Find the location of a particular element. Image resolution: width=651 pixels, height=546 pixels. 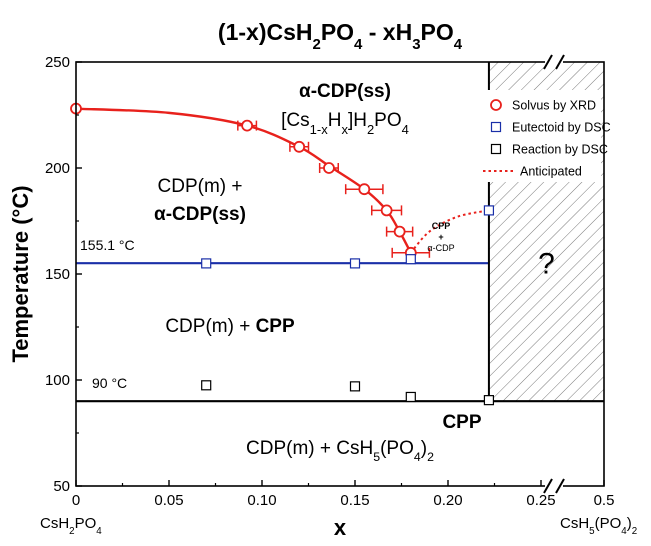

y-tick-label: 250 is located at coordinates (57, 62).